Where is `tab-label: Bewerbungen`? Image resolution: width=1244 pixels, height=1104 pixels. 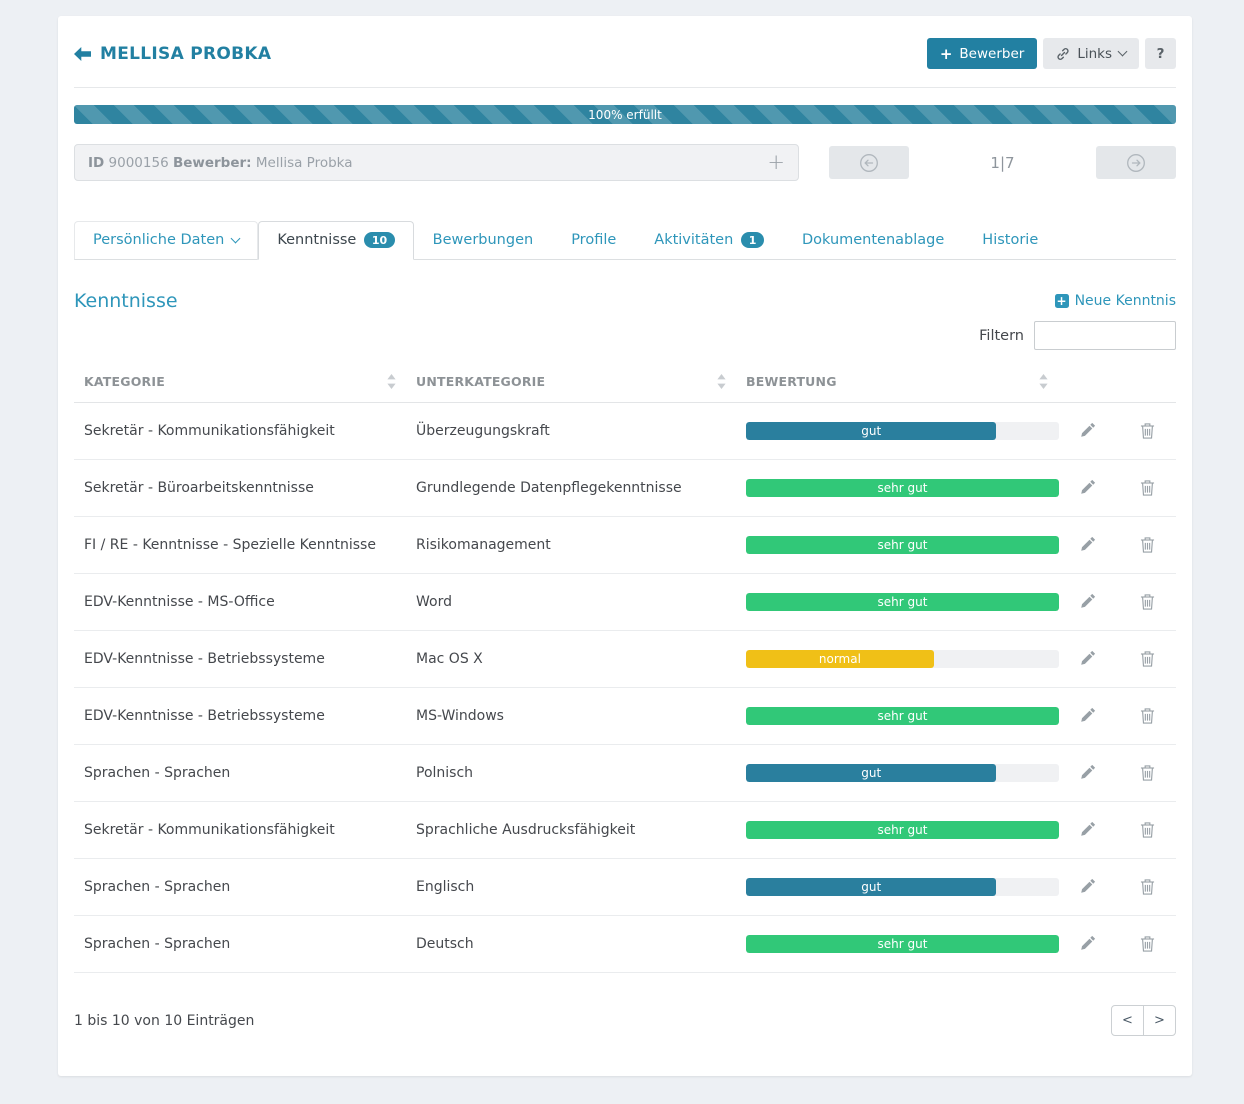
tab-label: Bewerbungen is located at coordinates (483, 240).